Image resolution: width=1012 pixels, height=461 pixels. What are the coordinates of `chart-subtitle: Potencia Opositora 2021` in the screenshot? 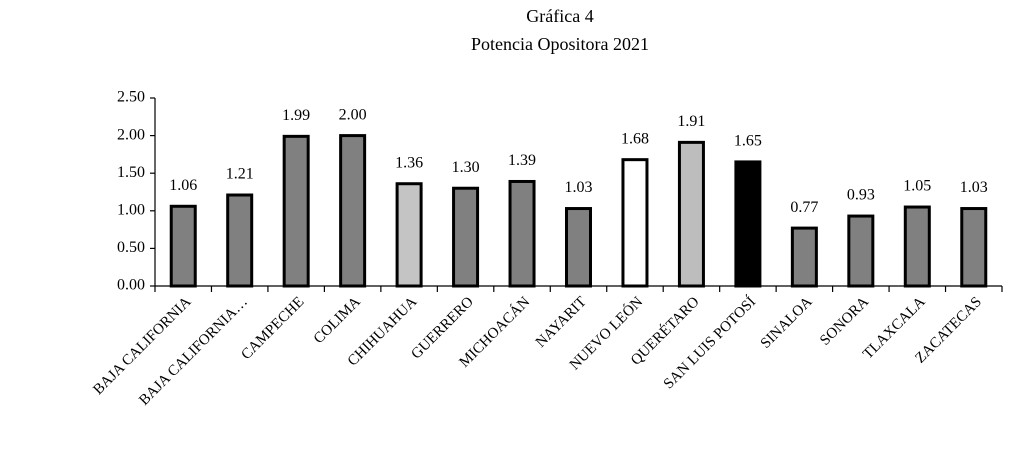 It's located at (560, 44).